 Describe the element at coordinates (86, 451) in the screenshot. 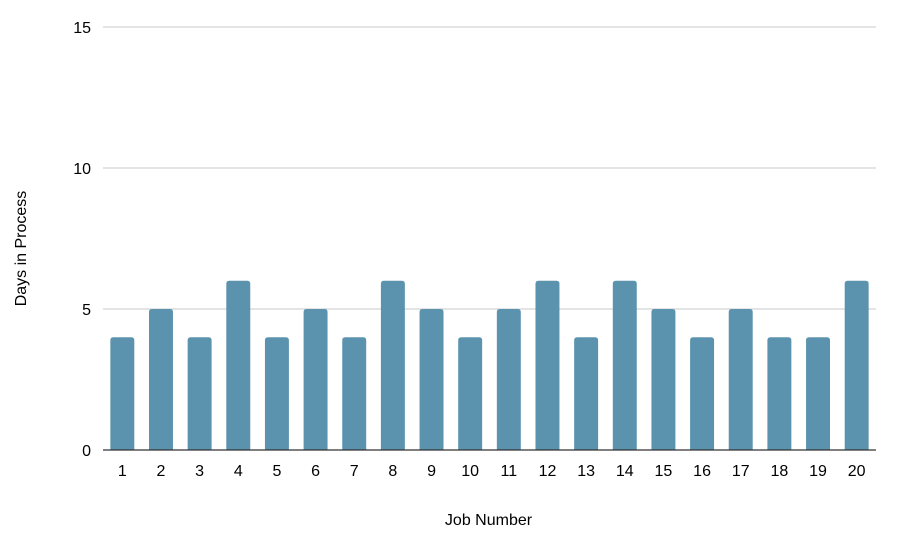

I see `y-tick-label: 0` at that location.